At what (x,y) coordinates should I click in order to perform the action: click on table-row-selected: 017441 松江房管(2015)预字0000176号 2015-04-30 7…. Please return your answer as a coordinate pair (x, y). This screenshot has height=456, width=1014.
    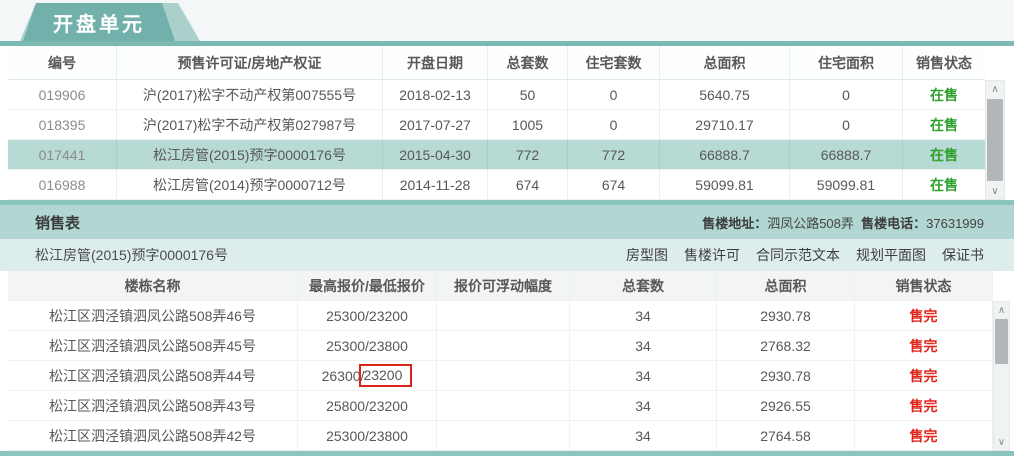
    Looking at the image, I should click on (496, 155).